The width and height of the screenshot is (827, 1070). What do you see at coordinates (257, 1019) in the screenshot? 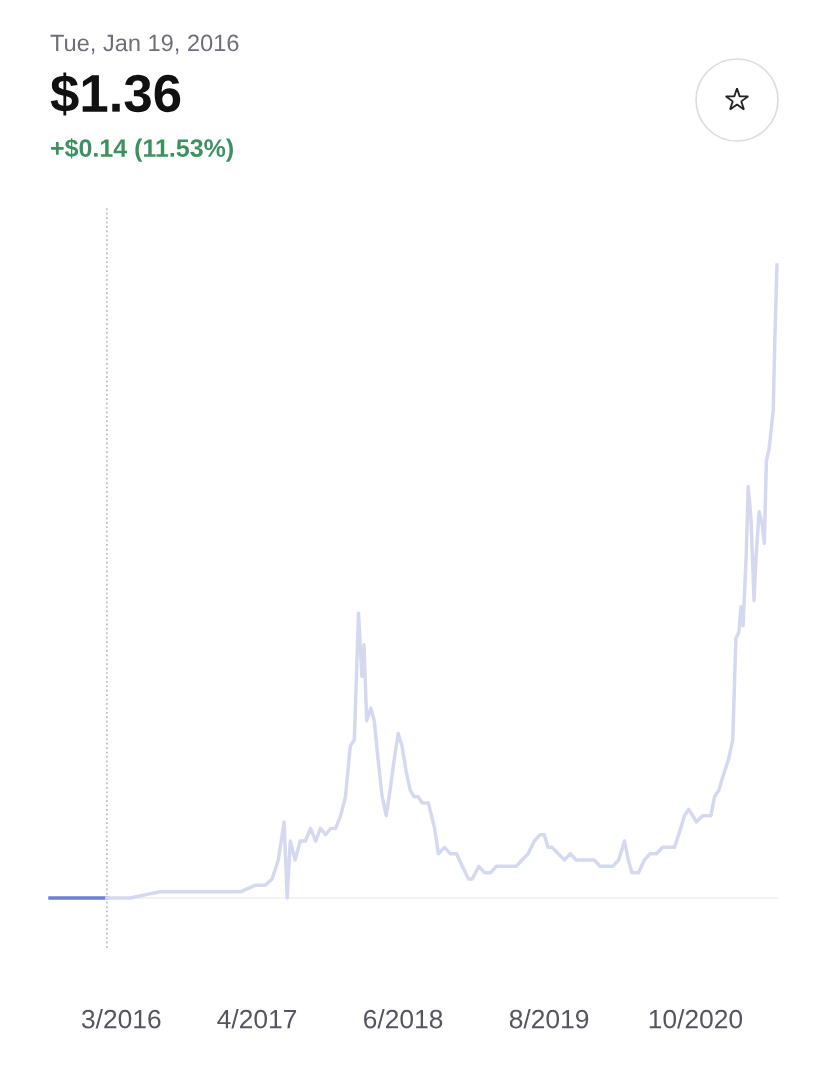
I see `x-tick-label: 4/2017` at bounding box center [257, 1019].